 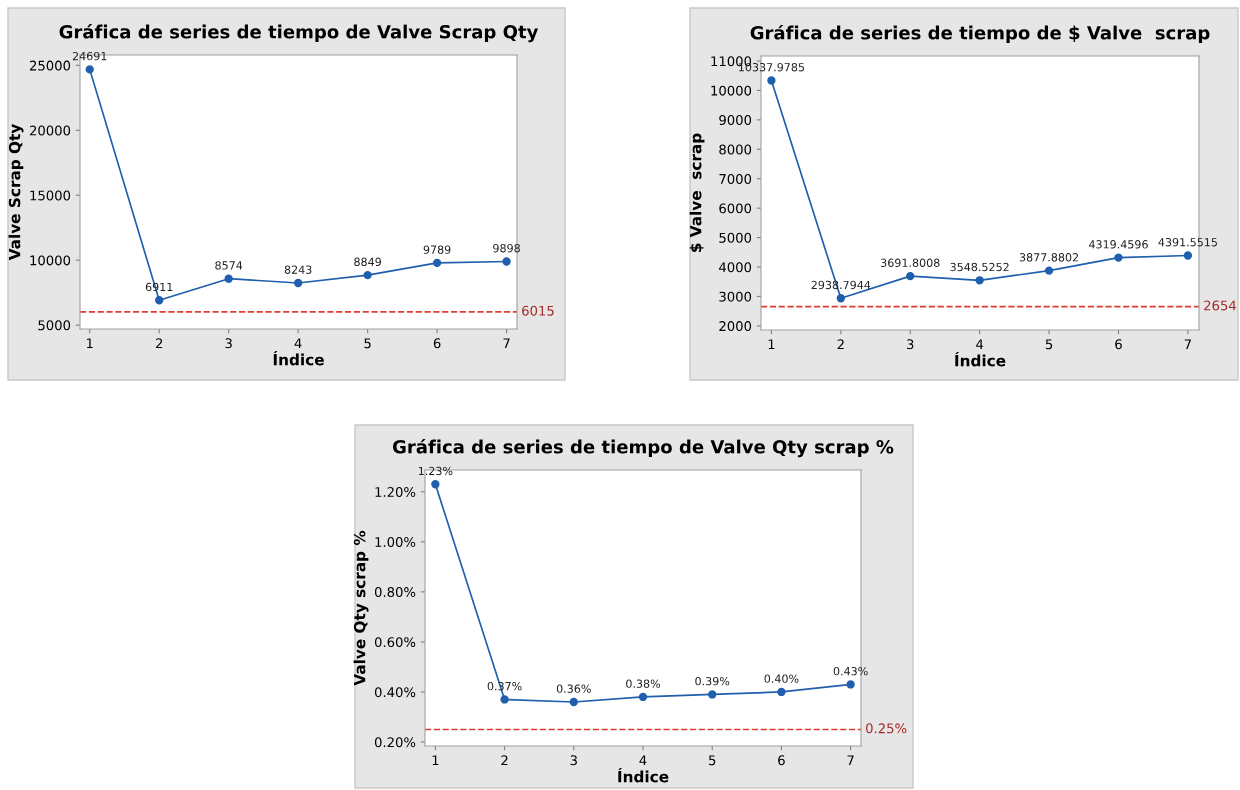 What do you see at coordinates (395, 542) in the screenshot?
I see `y-tick-label: 1.00%` at bounding box center [395, 542].